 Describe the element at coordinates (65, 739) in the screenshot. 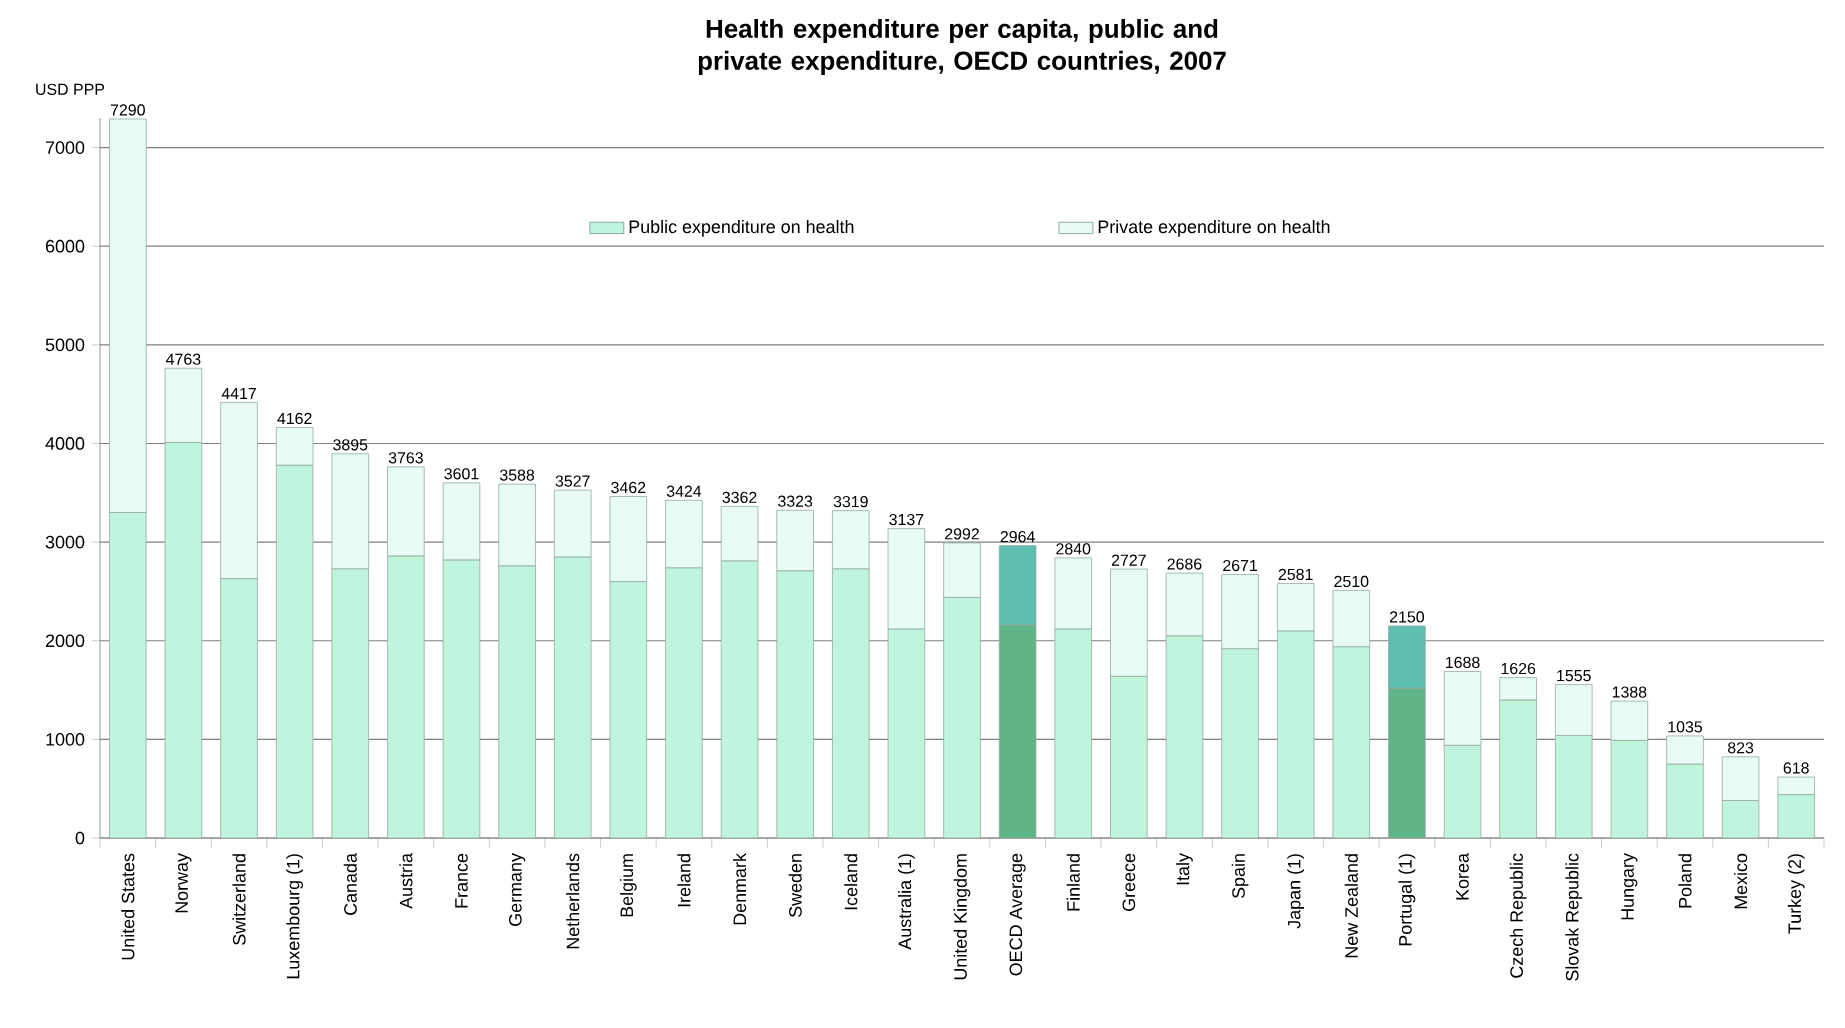

I see `y-tick-label: 1000` at that location.